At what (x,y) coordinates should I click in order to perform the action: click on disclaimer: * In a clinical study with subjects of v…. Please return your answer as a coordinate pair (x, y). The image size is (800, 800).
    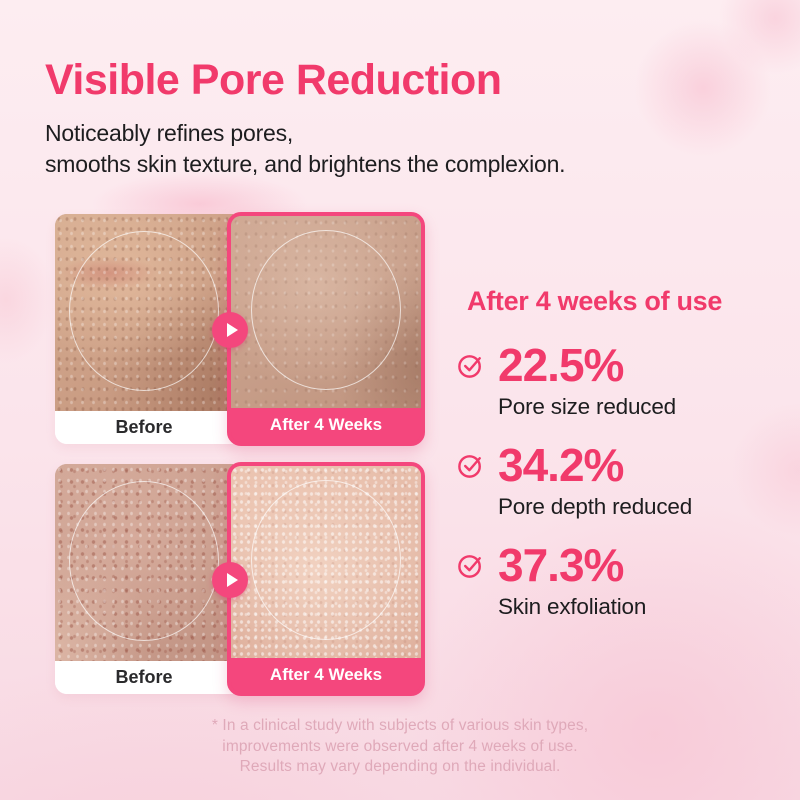
    Looking at the image, I should click on (400, 747).